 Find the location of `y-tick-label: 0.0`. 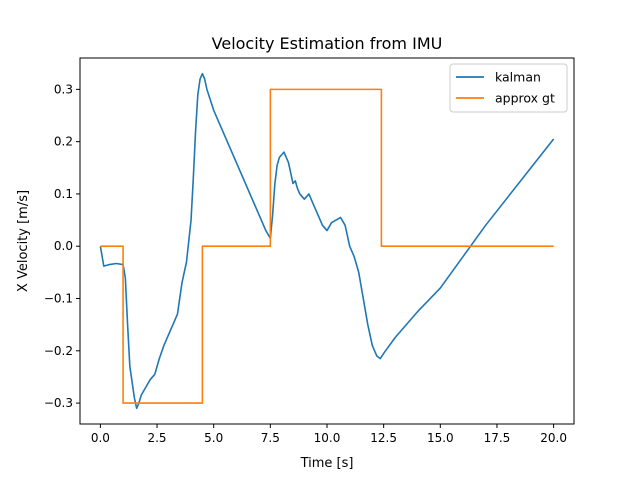

y-tick-label: 0.0 is located at coordinates (63, 246).